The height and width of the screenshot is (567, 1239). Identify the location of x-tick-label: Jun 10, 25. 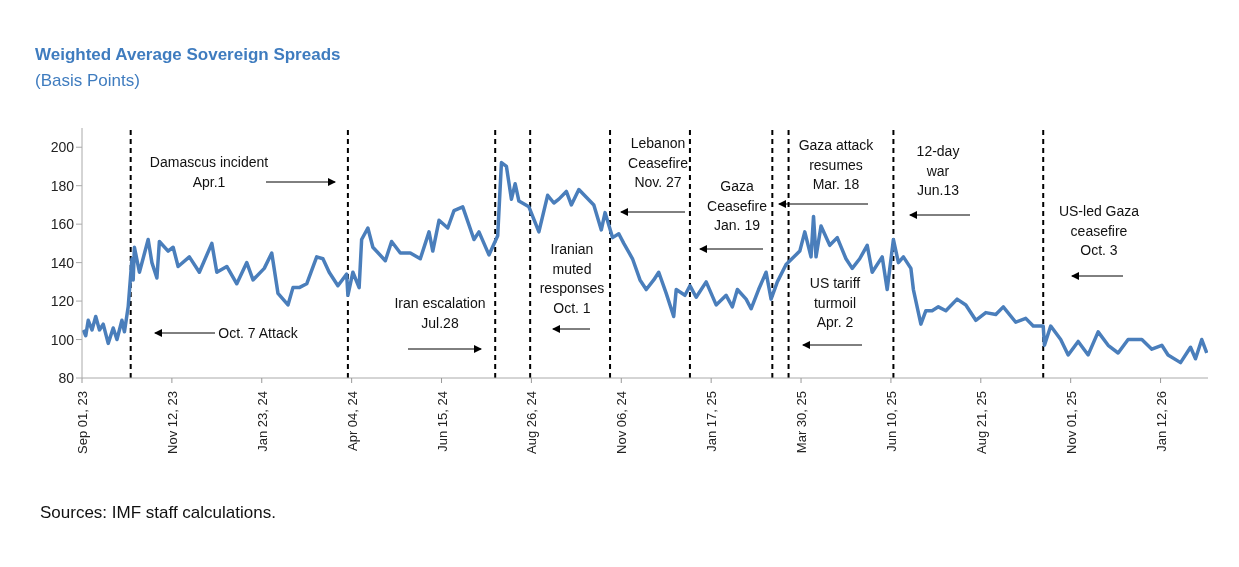
(891, 421).